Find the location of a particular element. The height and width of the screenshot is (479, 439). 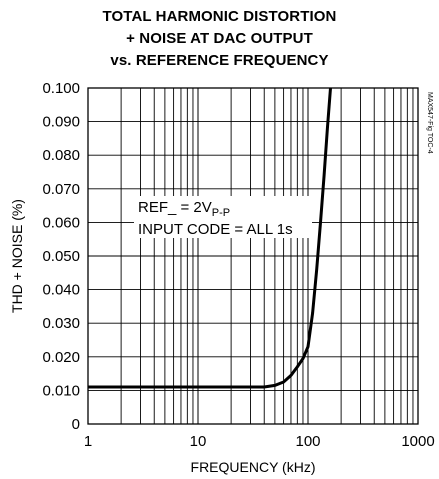

annotation-background is located at coordinates (223, 217).